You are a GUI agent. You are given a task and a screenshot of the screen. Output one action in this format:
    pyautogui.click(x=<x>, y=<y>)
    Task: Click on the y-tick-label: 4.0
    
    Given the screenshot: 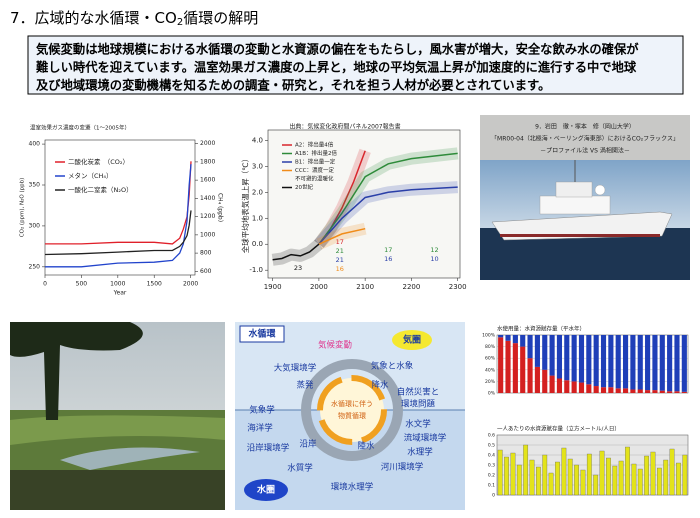 What is the action you would take?
    pyautogui.click(x=257, y=140)
    